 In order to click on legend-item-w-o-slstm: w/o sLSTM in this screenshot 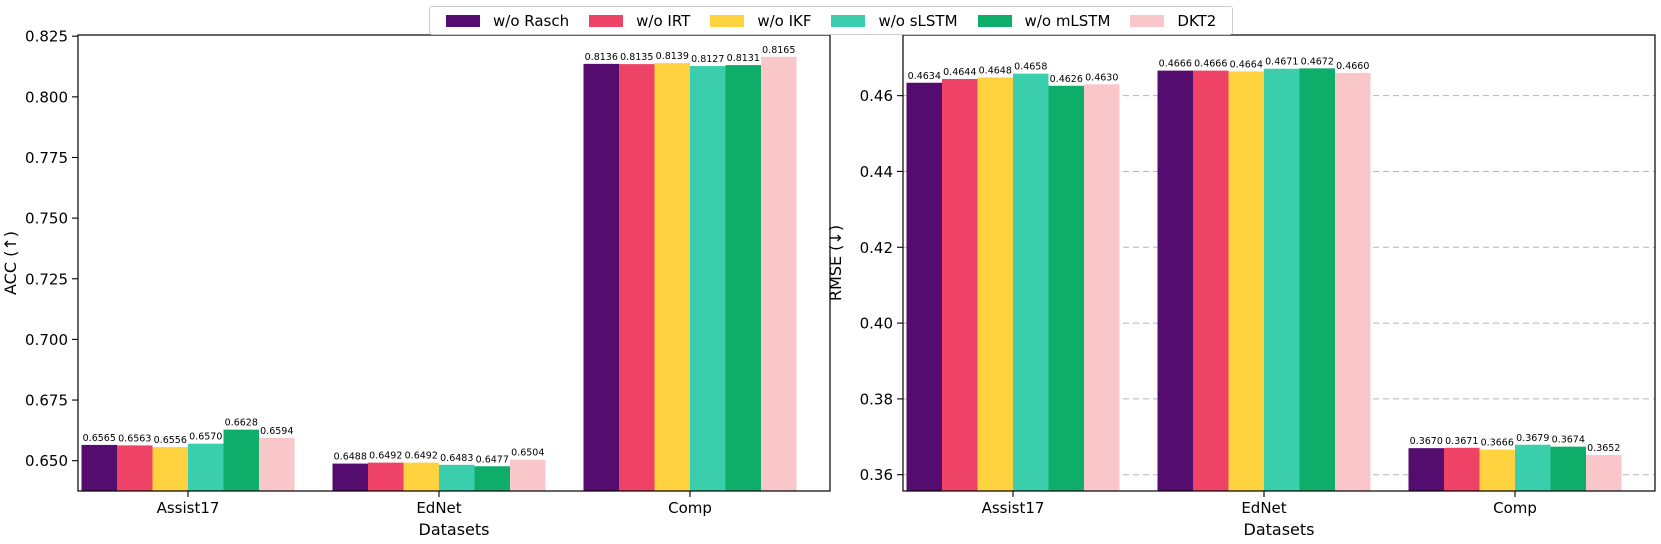, I will do `click(894, 20)`.